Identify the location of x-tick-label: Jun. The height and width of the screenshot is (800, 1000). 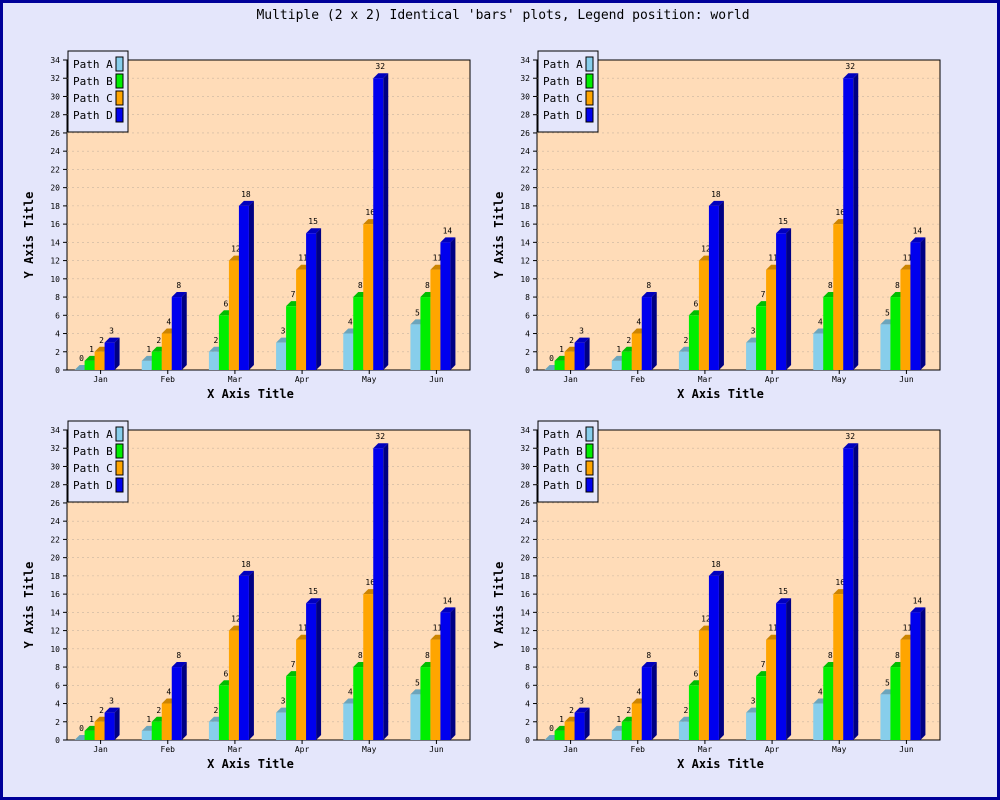
(906, 749).